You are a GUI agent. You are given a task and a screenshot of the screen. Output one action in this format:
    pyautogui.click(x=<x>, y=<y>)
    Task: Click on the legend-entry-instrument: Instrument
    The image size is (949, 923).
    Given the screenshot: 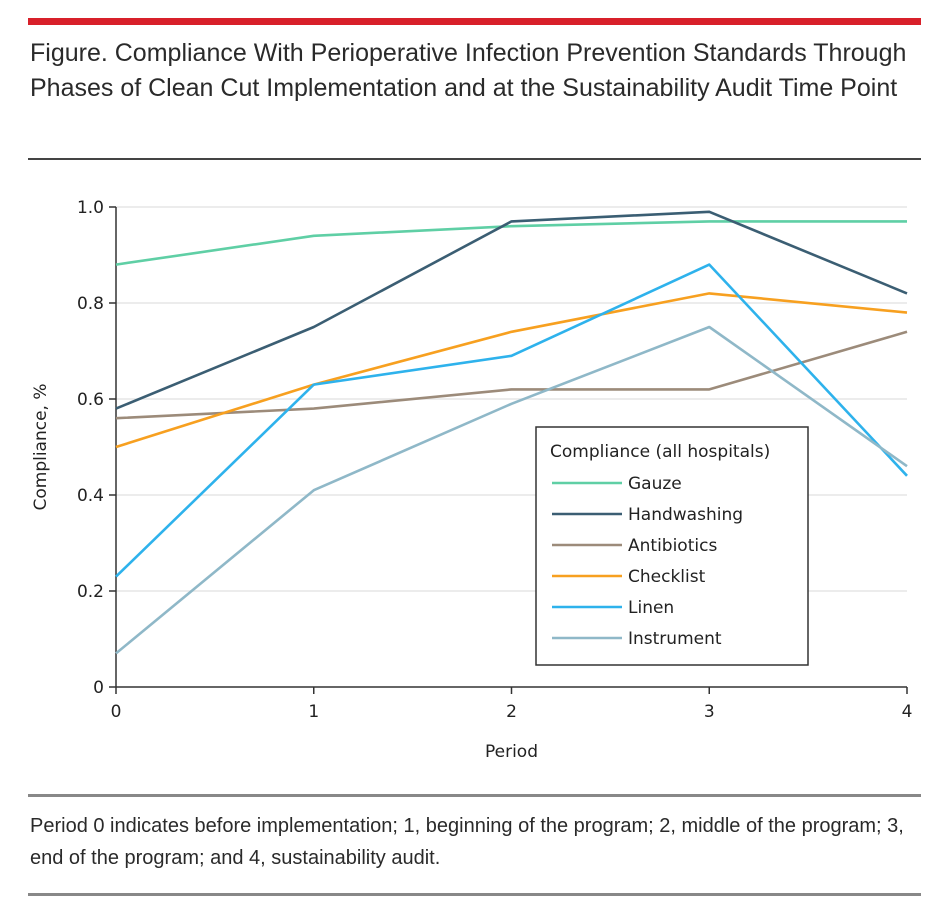 What is the action you would take?
    pyautogui.click(x=675, y=639)
    